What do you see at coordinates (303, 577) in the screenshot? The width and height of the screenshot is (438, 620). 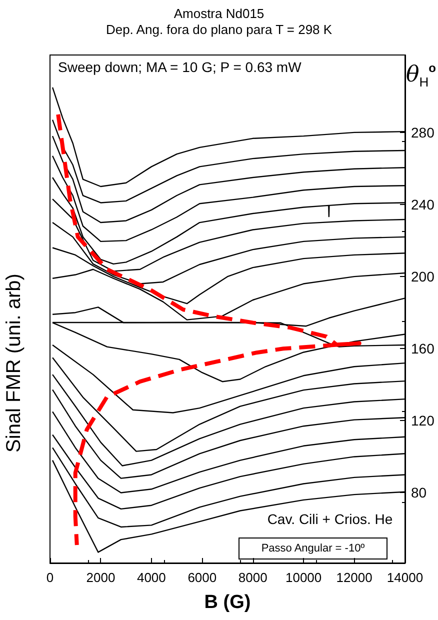 I see `x-tick-label: 10000` at bounding box center [303, 577].